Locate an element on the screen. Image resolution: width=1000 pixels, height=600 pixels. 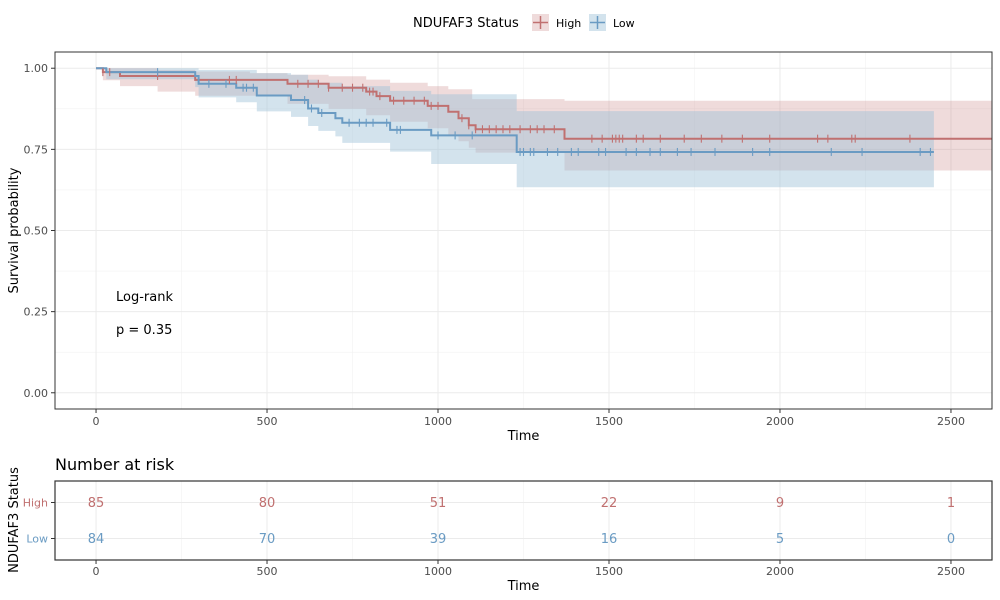
risk-table-grid is located at coordinates (523, 520).